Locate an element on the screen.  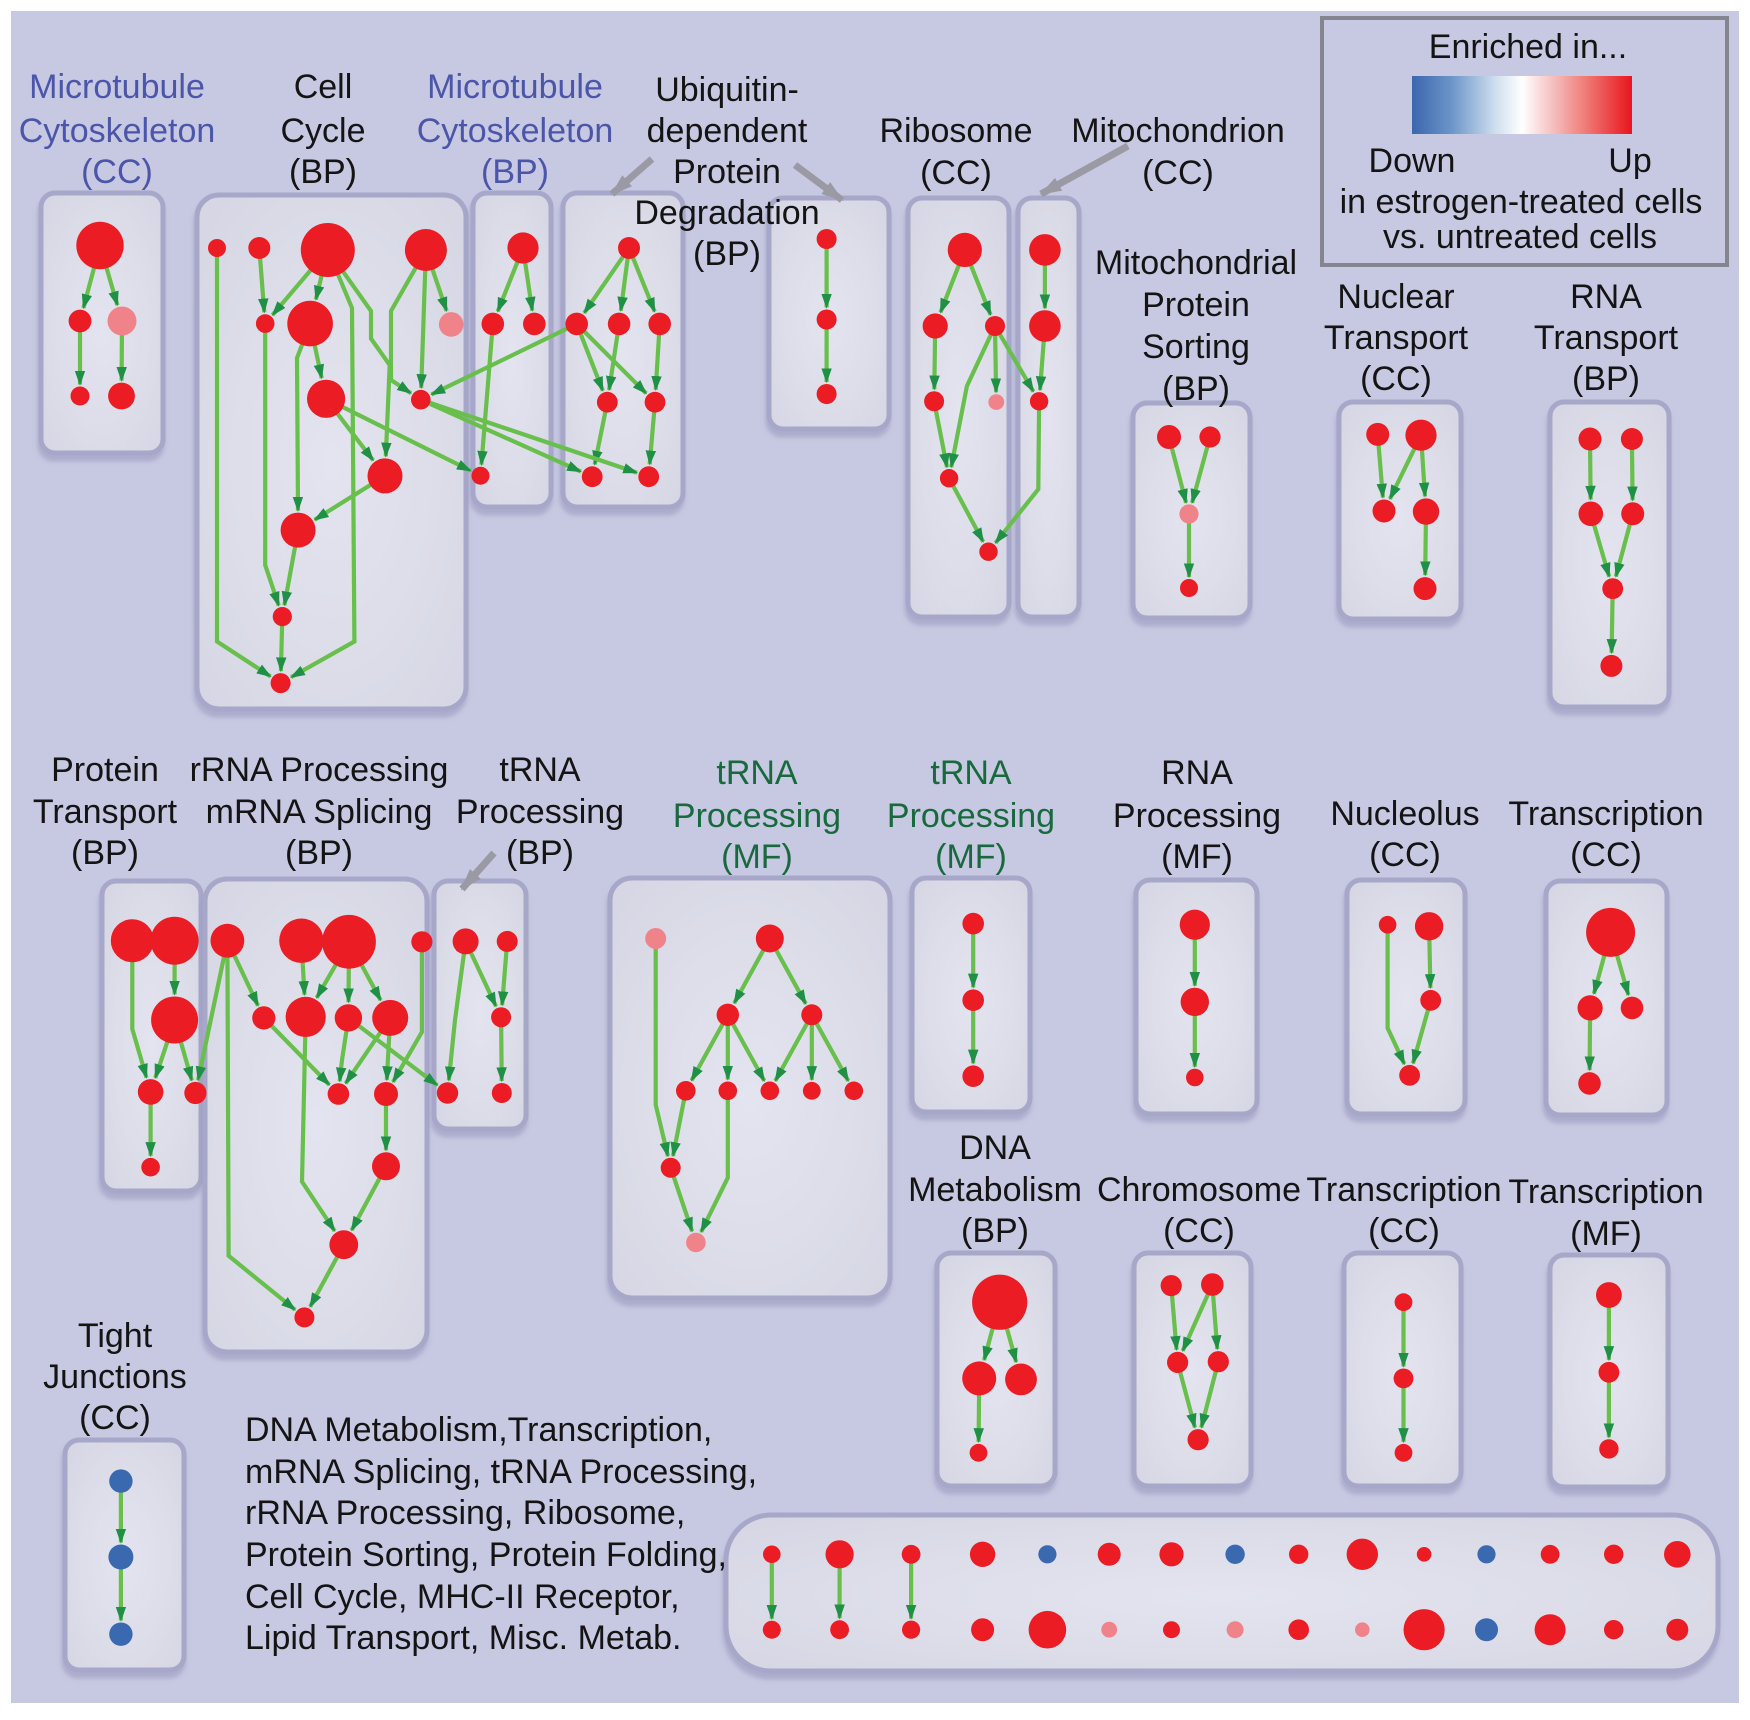
svg-text: in estrogen-treated cells is located at coordinates (1521, 202).